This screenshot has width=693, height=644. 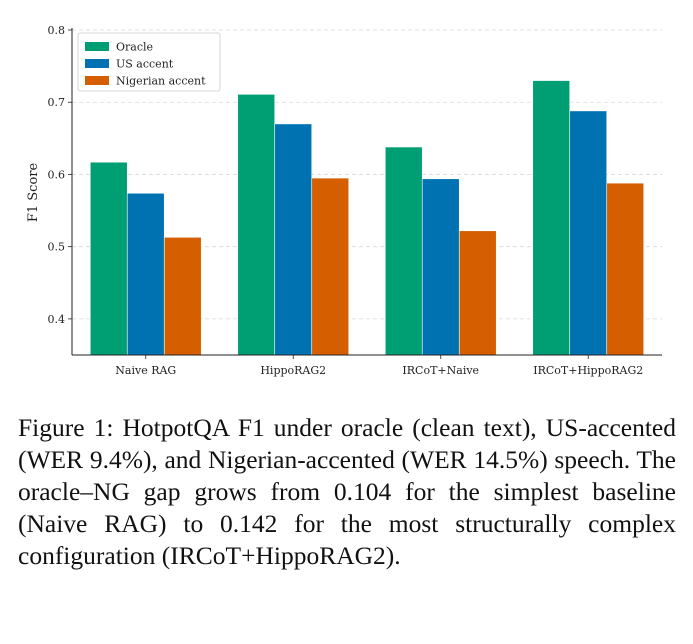 I want to click on legend-entry: Nigerian accent, so click(x=161, y=81).